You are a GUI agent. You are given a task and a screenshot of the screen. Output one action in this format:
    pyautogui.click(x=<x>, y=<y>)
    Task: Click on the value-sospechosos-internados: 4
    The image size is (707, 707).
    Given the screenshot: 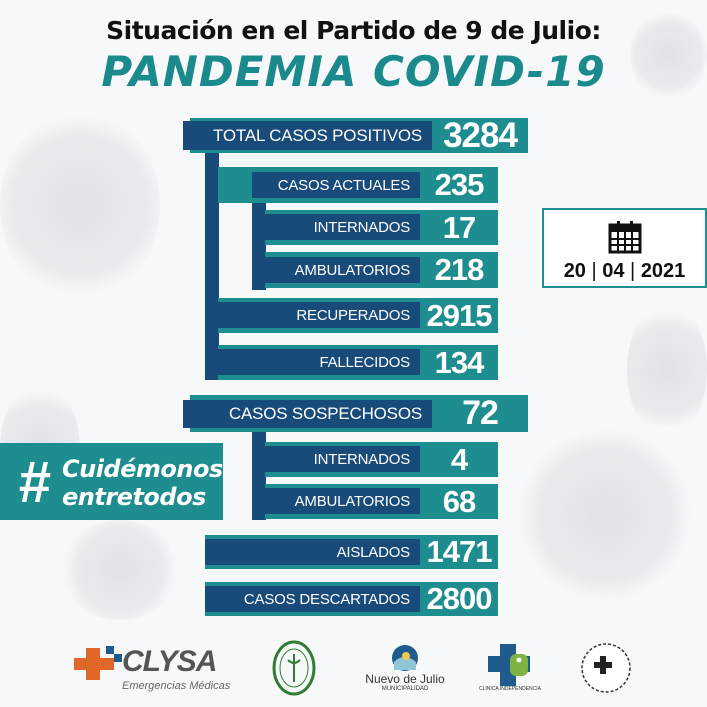 What is the action you would take?
    pyautogui.click(x=459, y=459)
    